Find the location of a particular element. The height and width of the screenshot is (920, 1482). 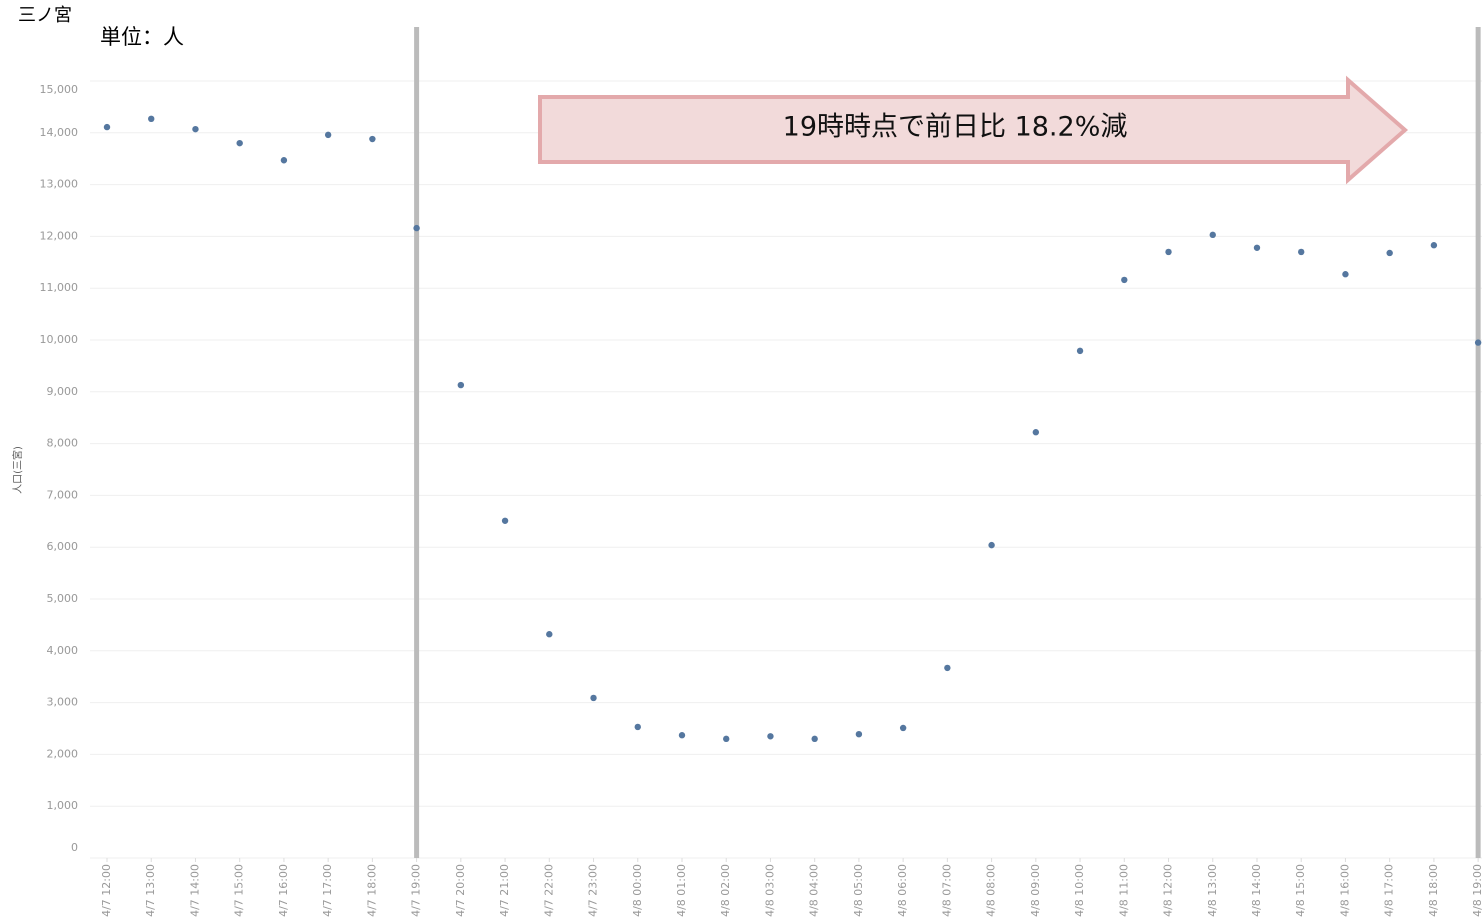

x-tick-label: 4/8 10:00 is located at coordinates (1079, 890).